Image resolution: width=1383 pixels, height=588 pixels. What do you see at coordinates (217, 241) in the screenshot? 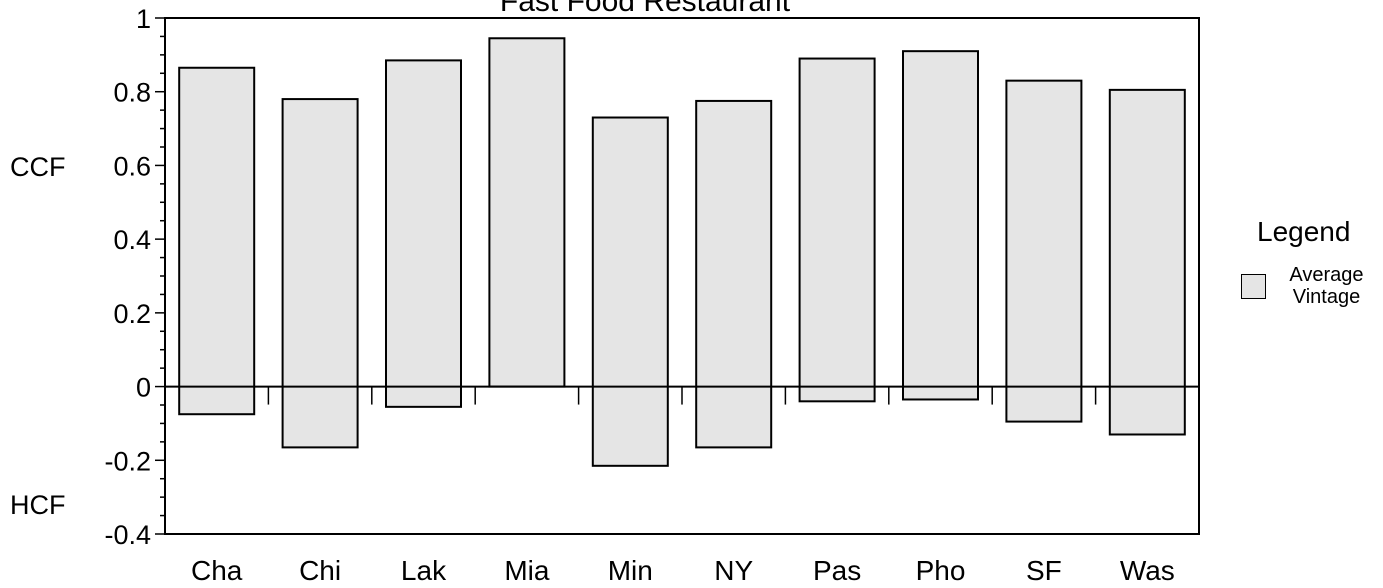
I see `bar-cha` at bounding box center [217, 241].